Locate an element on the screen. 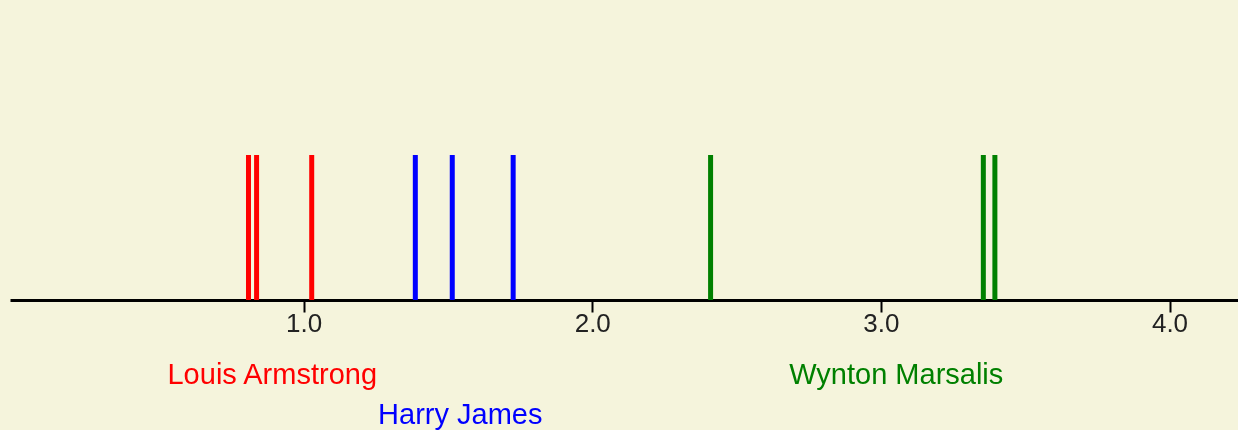 The image size is (1238, 439). text: Harry James is located at coordinates (460, 414).